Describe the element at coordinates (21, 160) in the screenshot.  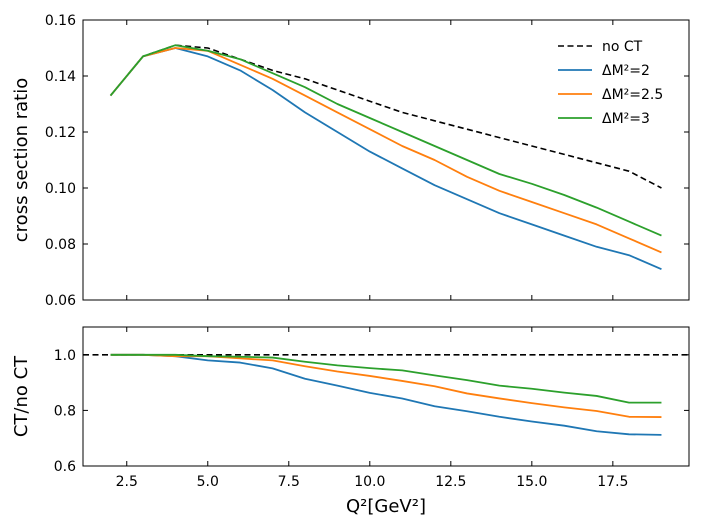
I see `top-ylabel: cross section ratio` at that location.